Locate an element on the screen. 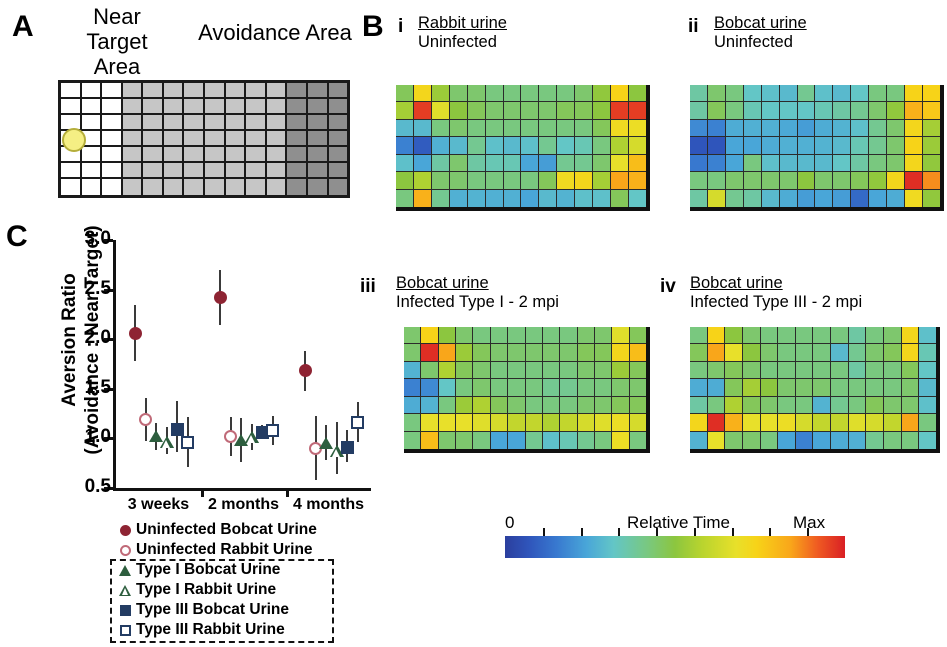 This screenshot has height=647, width=947. heatmap-heading-i: Rabbit urine Uninfected is located at coordinates (462, 33).